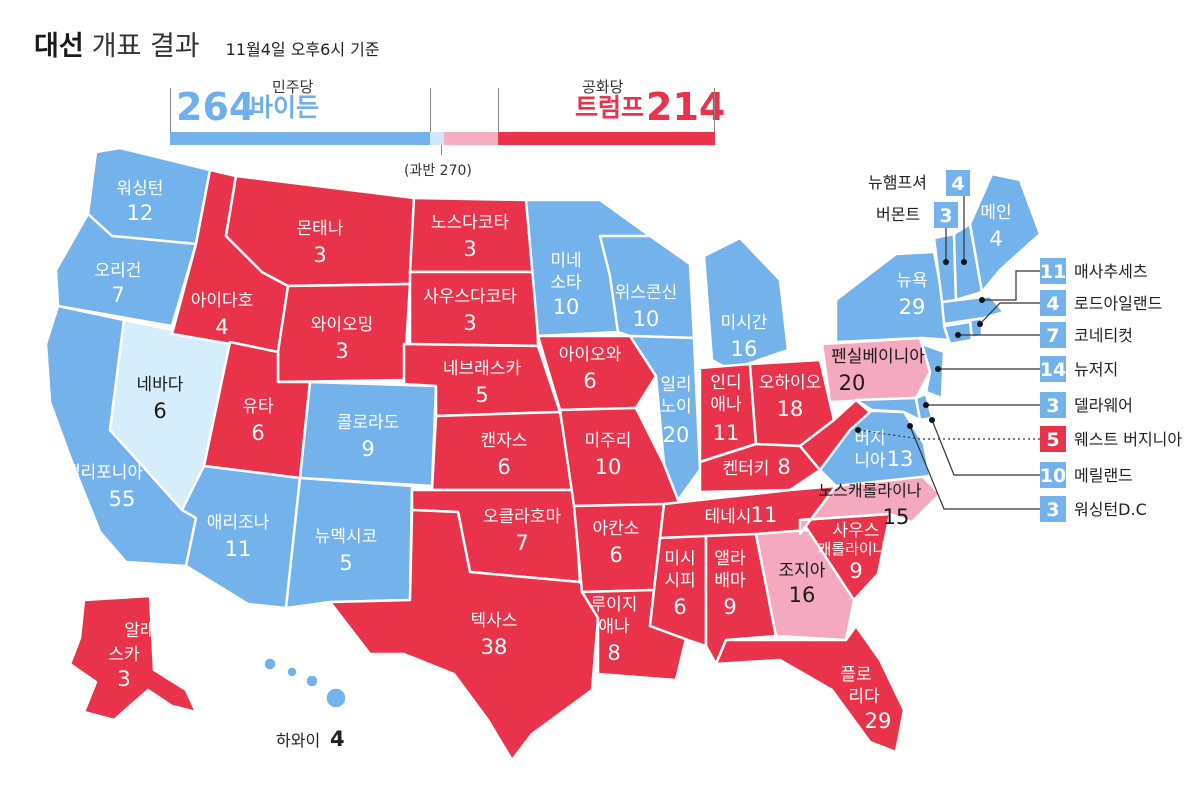  I want to click on box-NH, so click(958, 183).